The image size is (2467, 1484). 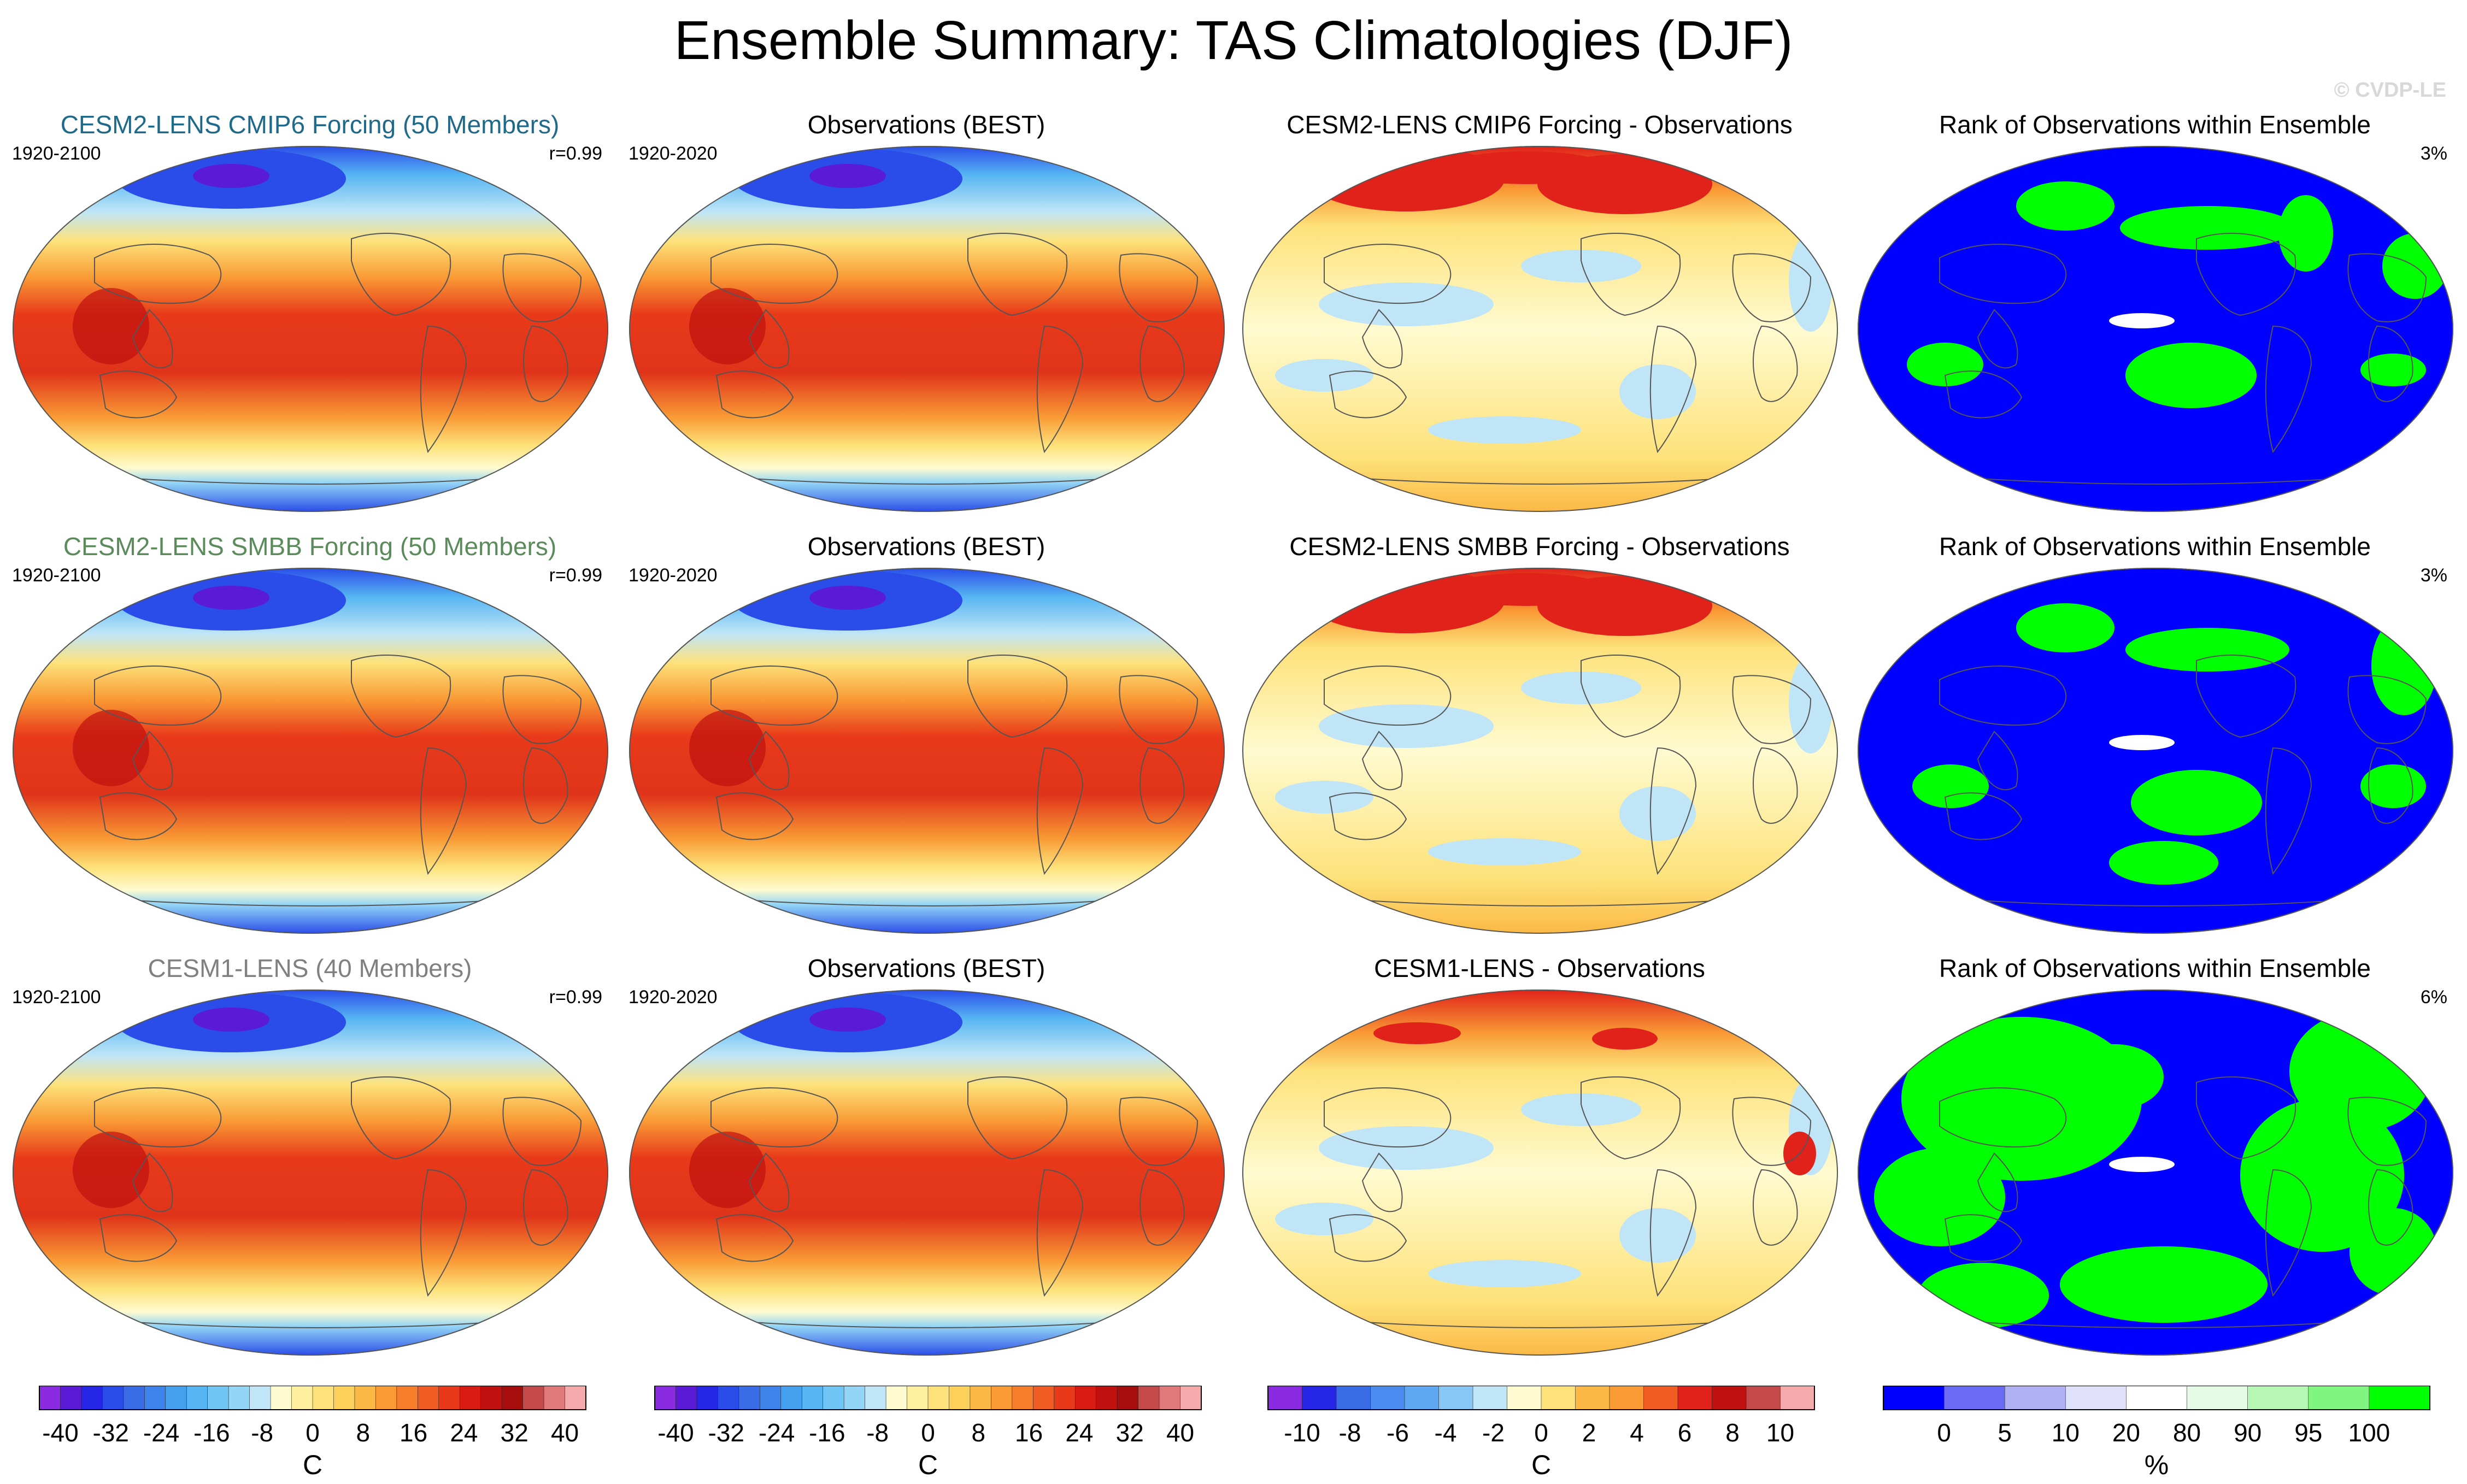 What do you see at coordinates (926, 124) in the screenshot?
I see `panel-title: Observations (BEST)` at bounding box center [926, 124].